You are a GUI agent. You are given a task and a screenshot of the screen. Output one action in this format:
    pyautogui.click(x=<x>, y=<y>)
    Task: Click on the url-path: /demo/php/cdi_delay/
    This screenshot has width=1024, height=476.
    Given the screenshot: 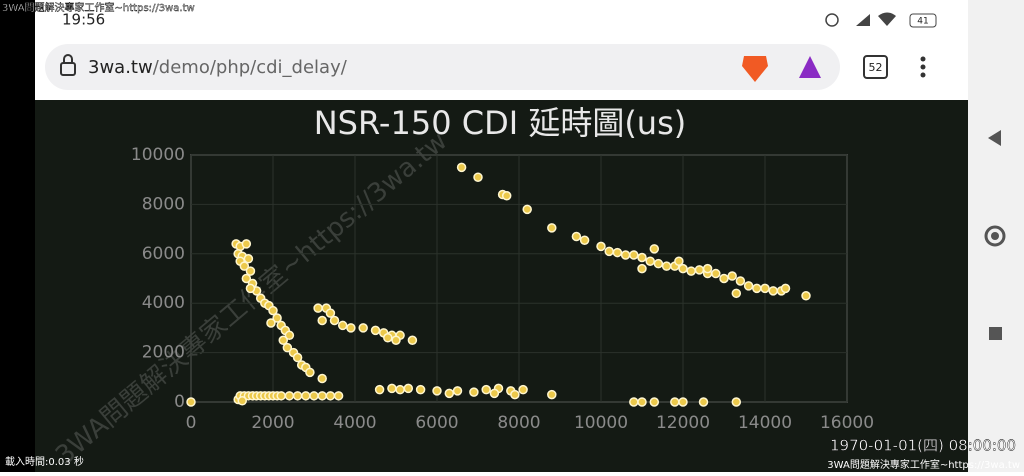 What is the action you would take?
    pyautogui.click(x=250, y=67)
    